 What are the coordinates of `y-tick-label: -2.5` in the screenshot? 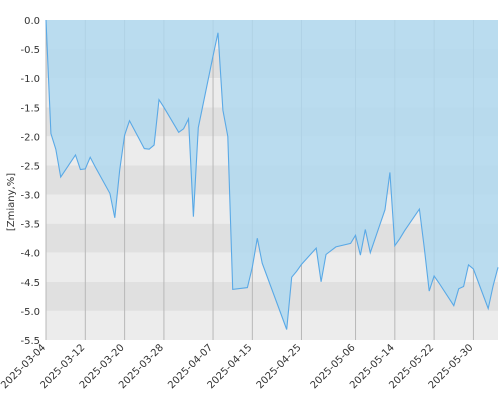 It's located at (30, 166).